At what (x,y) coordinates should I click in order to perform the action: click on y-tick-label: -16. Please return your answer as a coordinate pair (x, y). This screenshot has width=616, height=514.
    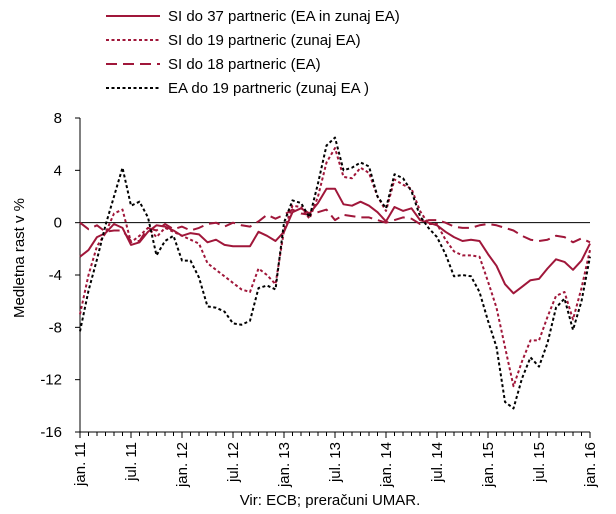
    Looking at the image, I should click on (51, 432).